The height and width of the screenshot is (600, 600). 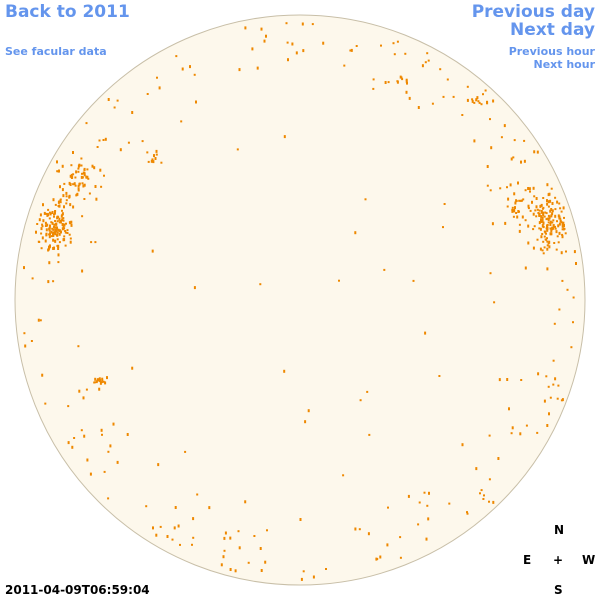 What do you see at coordinates (552, 30) in the screenshot?
I see `next-day-link: Next day` at bounding box center [552, 30].